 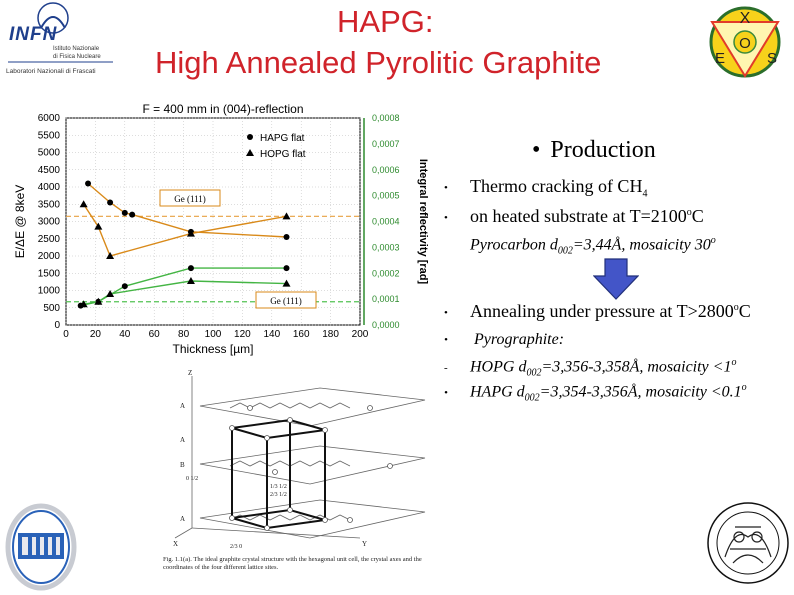 I want to click on xos-letter-o: O, so click(x=745, y=43).